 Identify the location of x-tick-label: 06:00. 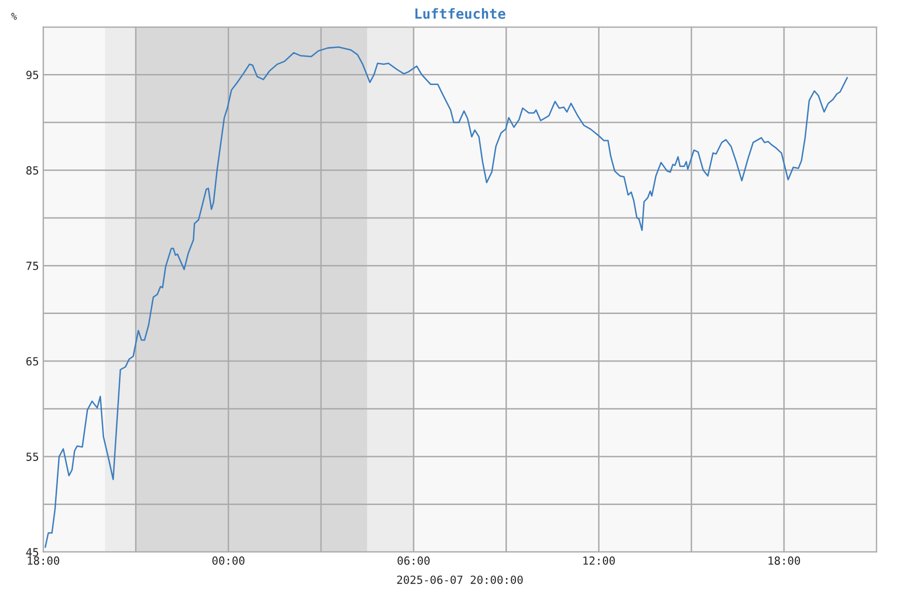
(414, 560).